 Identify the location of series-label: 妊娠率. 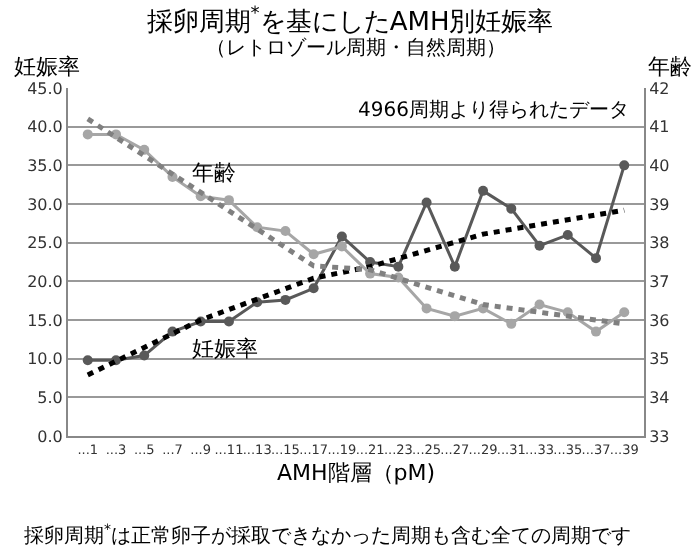
(225, 349).